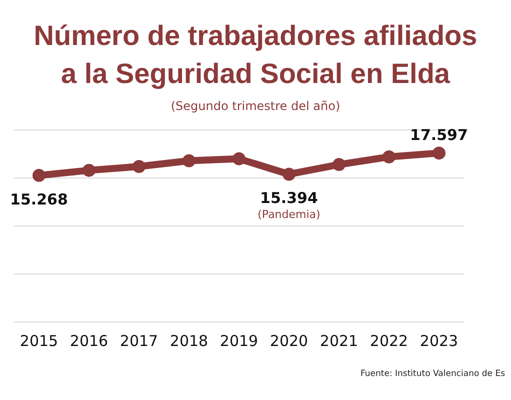 Image resolution: width=511 pixels, height=400 pixels. I want to click on x-tick-label: 2019, so click(239, 341).